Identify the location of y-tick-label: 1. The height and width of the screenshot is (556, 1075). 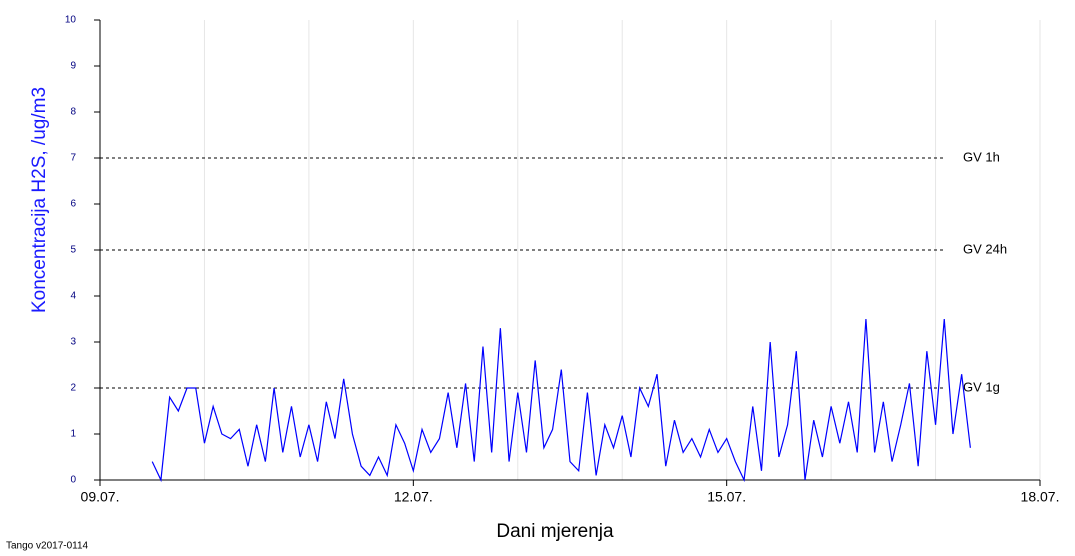
(73, 434).